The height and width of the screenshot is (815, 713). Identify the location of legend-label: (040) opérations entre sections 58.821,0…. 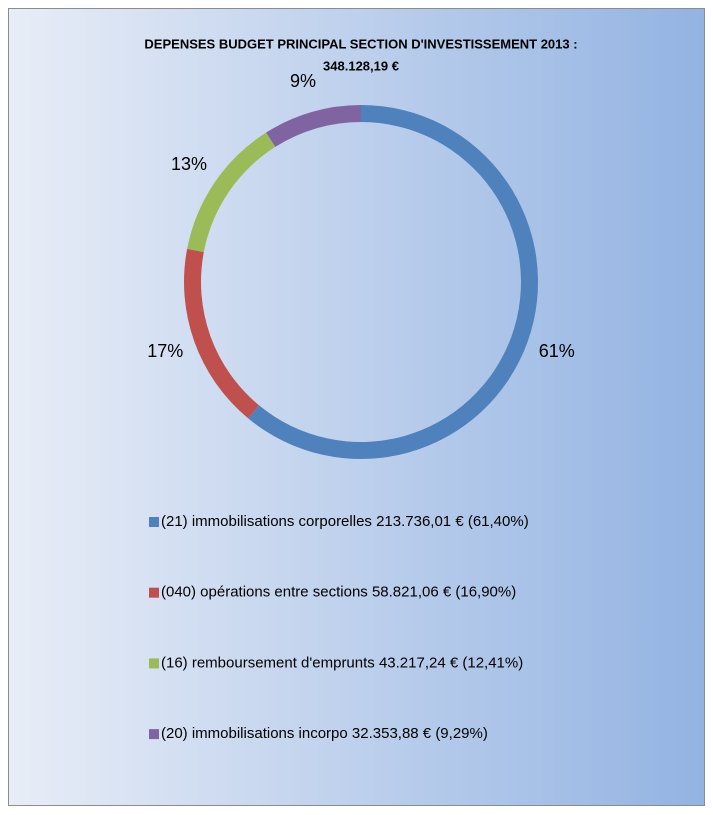
(338, 592).